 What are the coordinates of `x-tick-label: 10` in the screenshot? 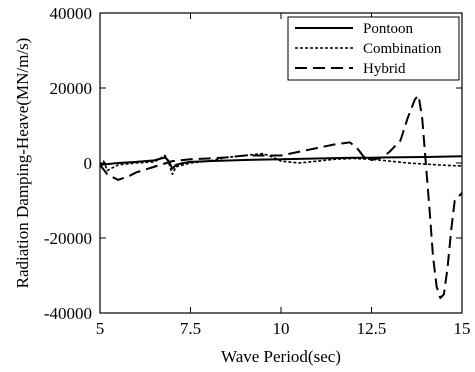 It's located at (281, 328).